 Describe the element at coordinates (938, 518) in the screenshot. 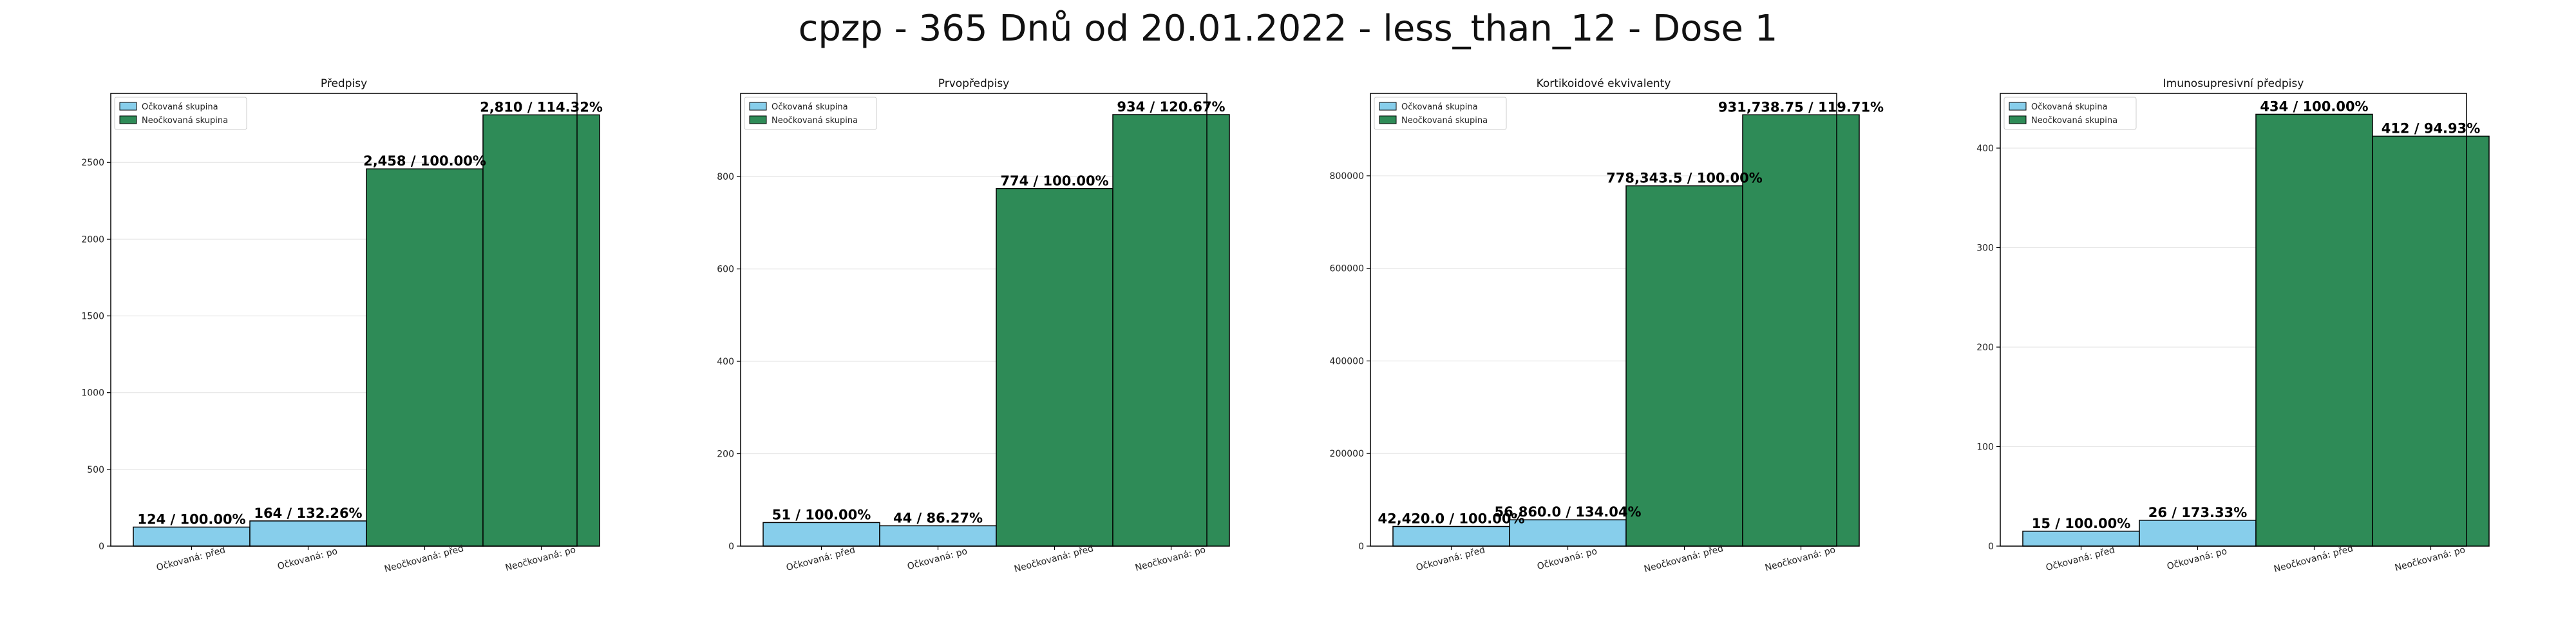

I see `data-label: 44 / 86.27%` at that location.